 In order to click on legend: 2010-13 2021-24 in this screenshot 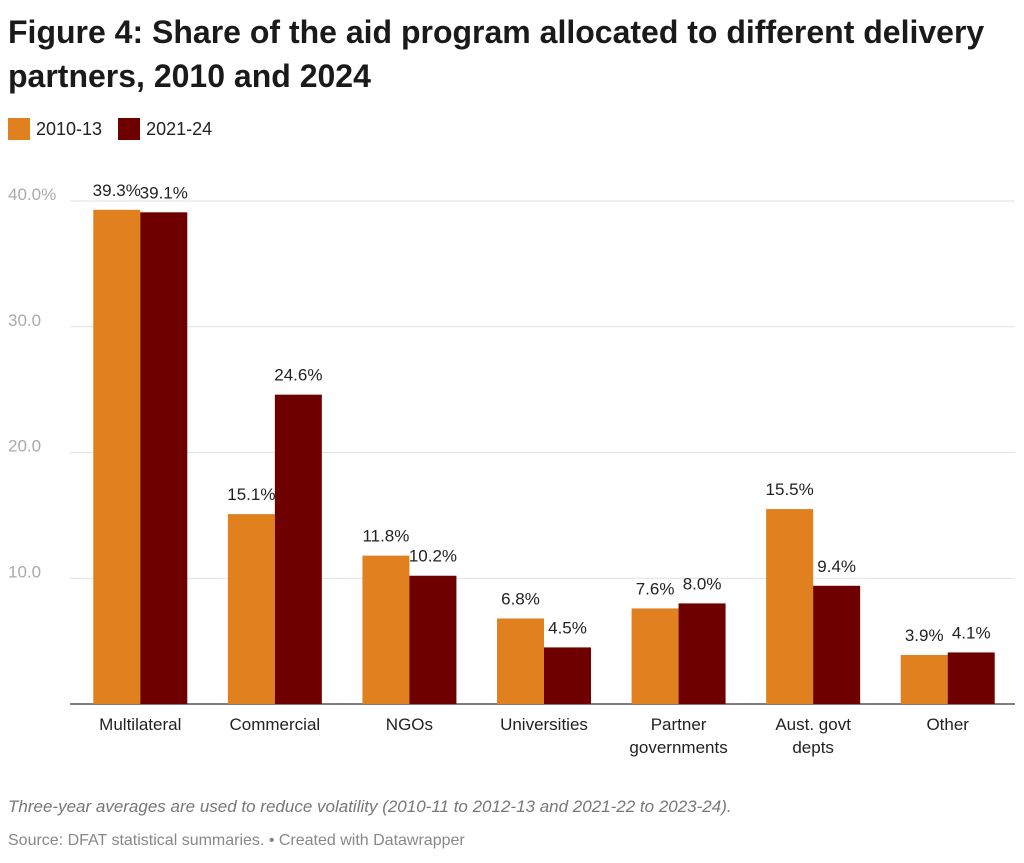, I will do `click(110, 129)`.